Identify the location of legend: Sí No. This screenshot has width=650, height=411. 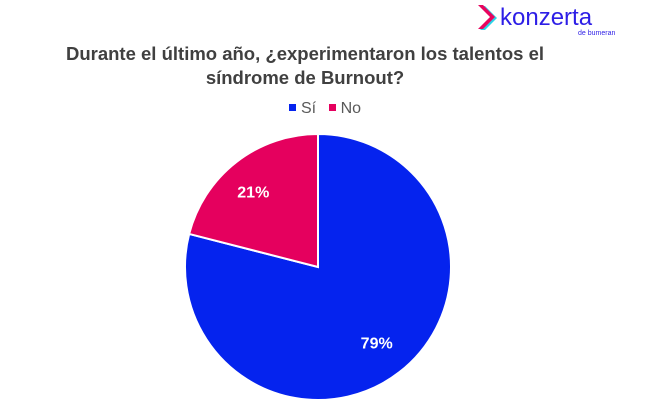
(325, 109).